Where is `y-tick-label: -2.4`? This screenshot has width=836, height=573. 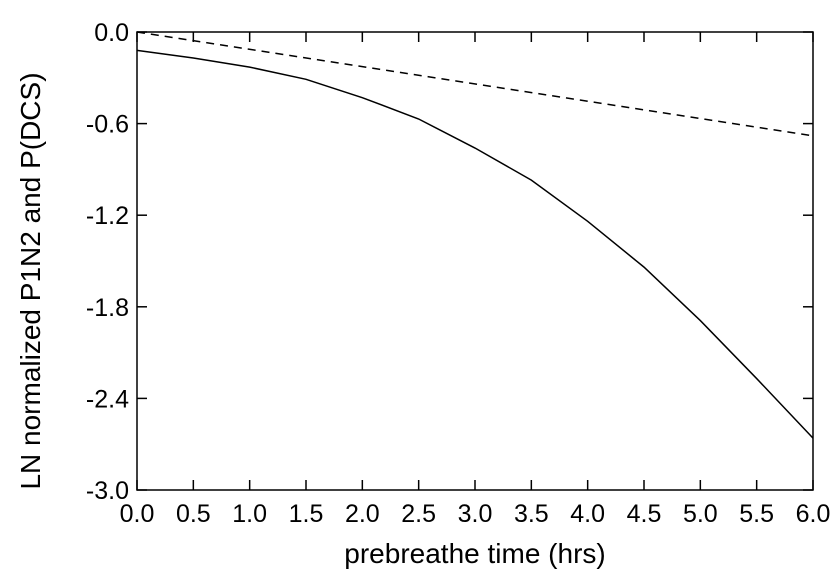
y-tick-label: -2.4 is located at coordinates (107, 399).